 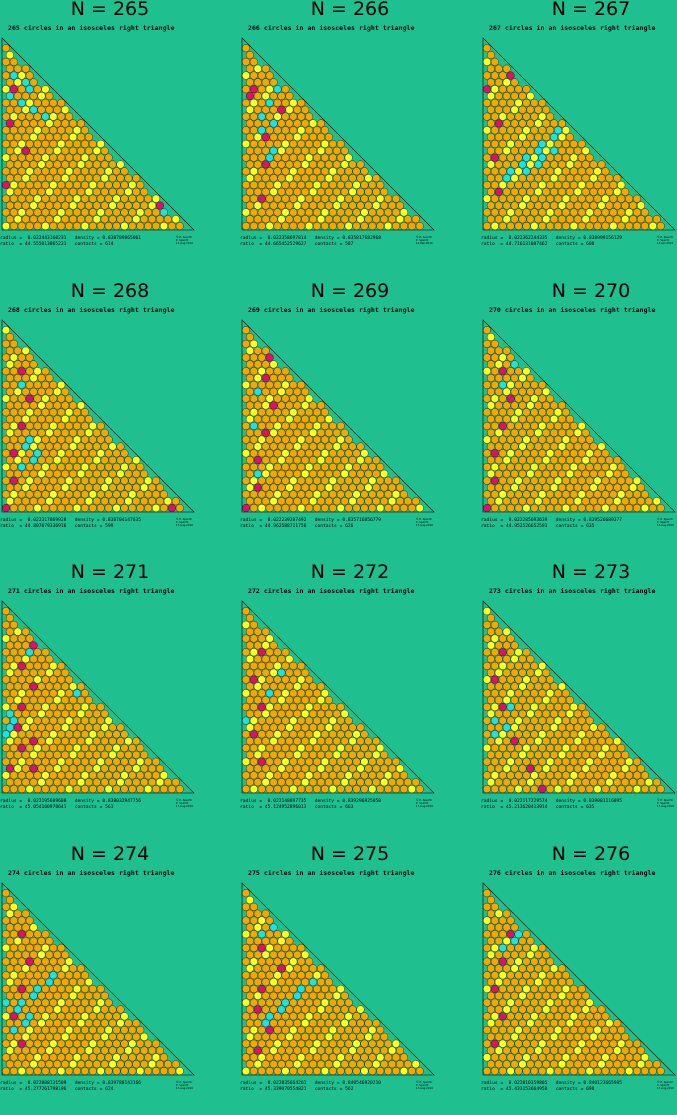 What do you see at coordinates (273, 1089) in the screenshot?
I see `ratio-value: ratio = 45.339070554821` at bounding box center [273, 1089].